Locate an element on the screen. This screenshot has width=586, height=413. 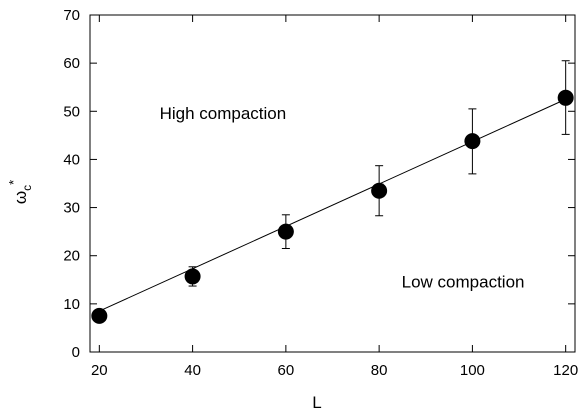
x-tick-label: 120 is located at coordinates (565, 370).